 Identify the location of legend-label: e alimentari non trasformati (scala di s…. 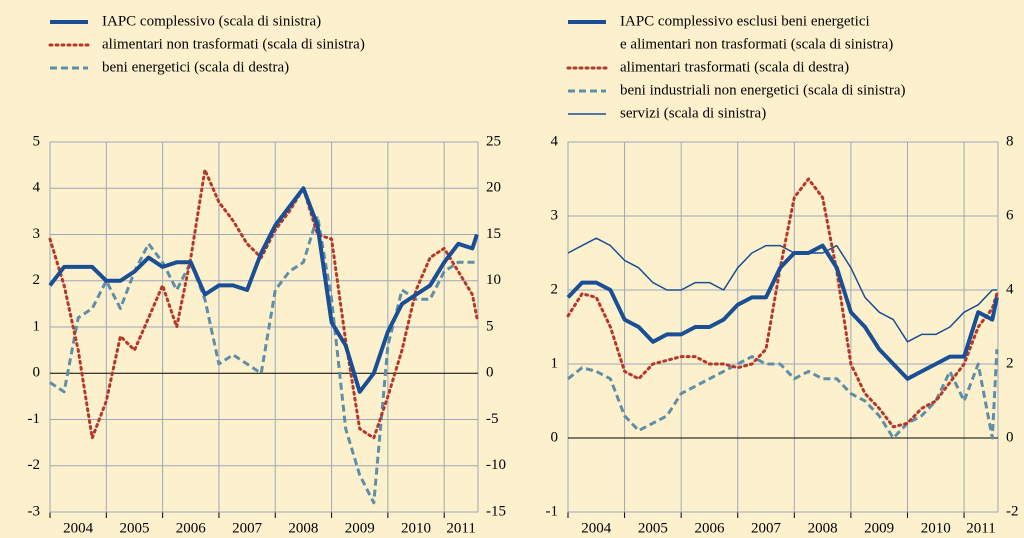
(756, 44).